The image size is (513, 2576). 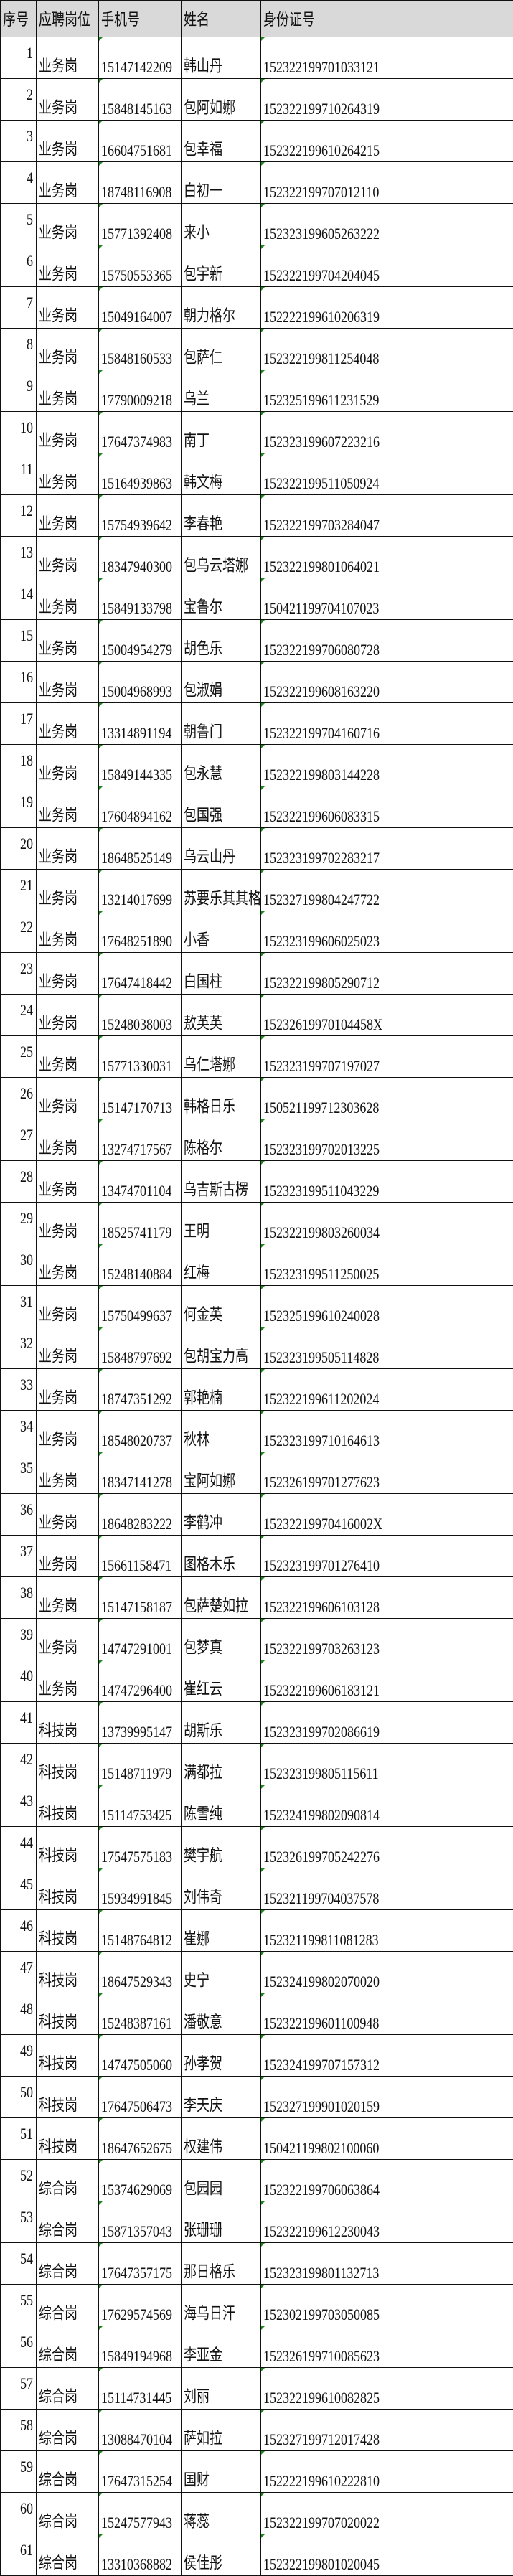 I want to click on cell-phone: 15771330031, so click(x=140, y=1057).